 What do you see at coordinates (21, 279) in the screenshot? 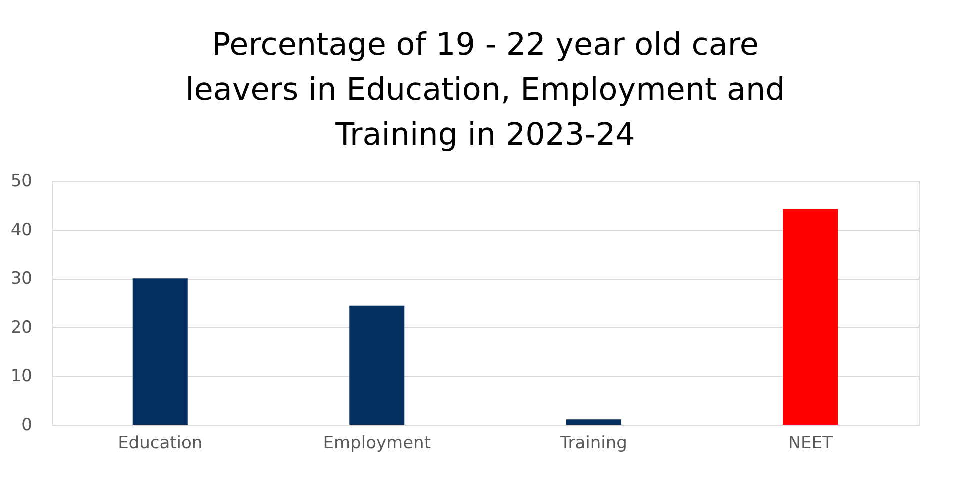
I see `y-tick-label: 30` at bounding box center [21, 279].